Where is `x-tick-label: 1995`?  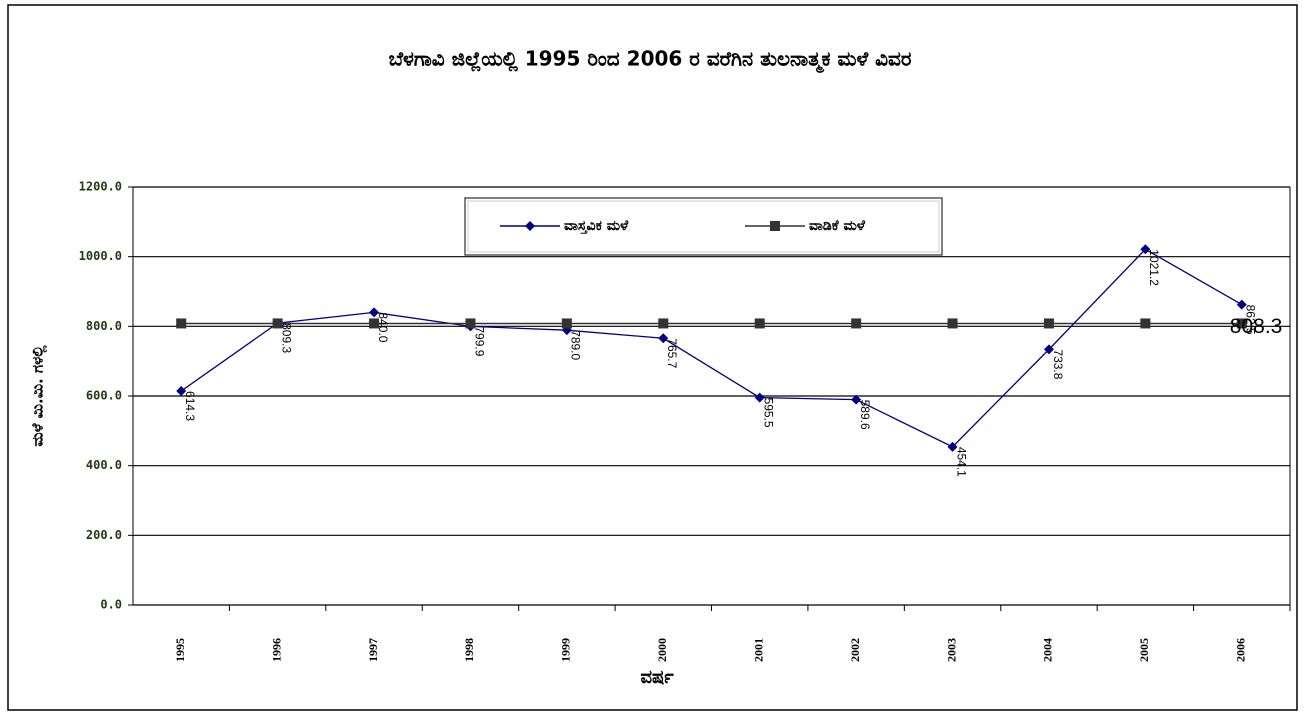 x-tick-label: 1995 is located at coordinates (180, 650).